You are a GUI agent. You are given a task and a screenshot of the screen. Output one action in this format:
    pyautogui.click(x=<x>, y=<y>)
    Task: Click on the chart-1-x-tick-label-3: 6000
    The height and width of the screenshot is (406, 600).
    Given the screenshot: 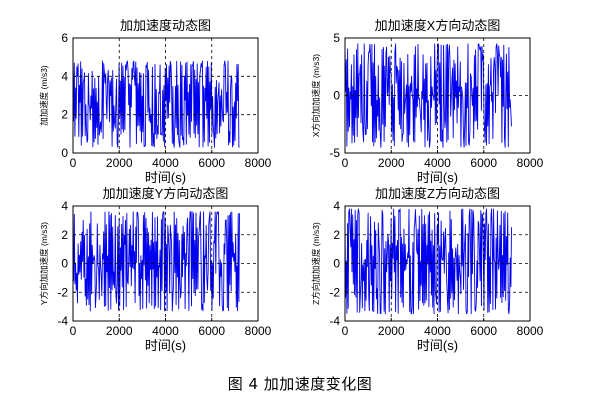 What is the action you would take?
    pyautogui.click(x=211, y=163)
    